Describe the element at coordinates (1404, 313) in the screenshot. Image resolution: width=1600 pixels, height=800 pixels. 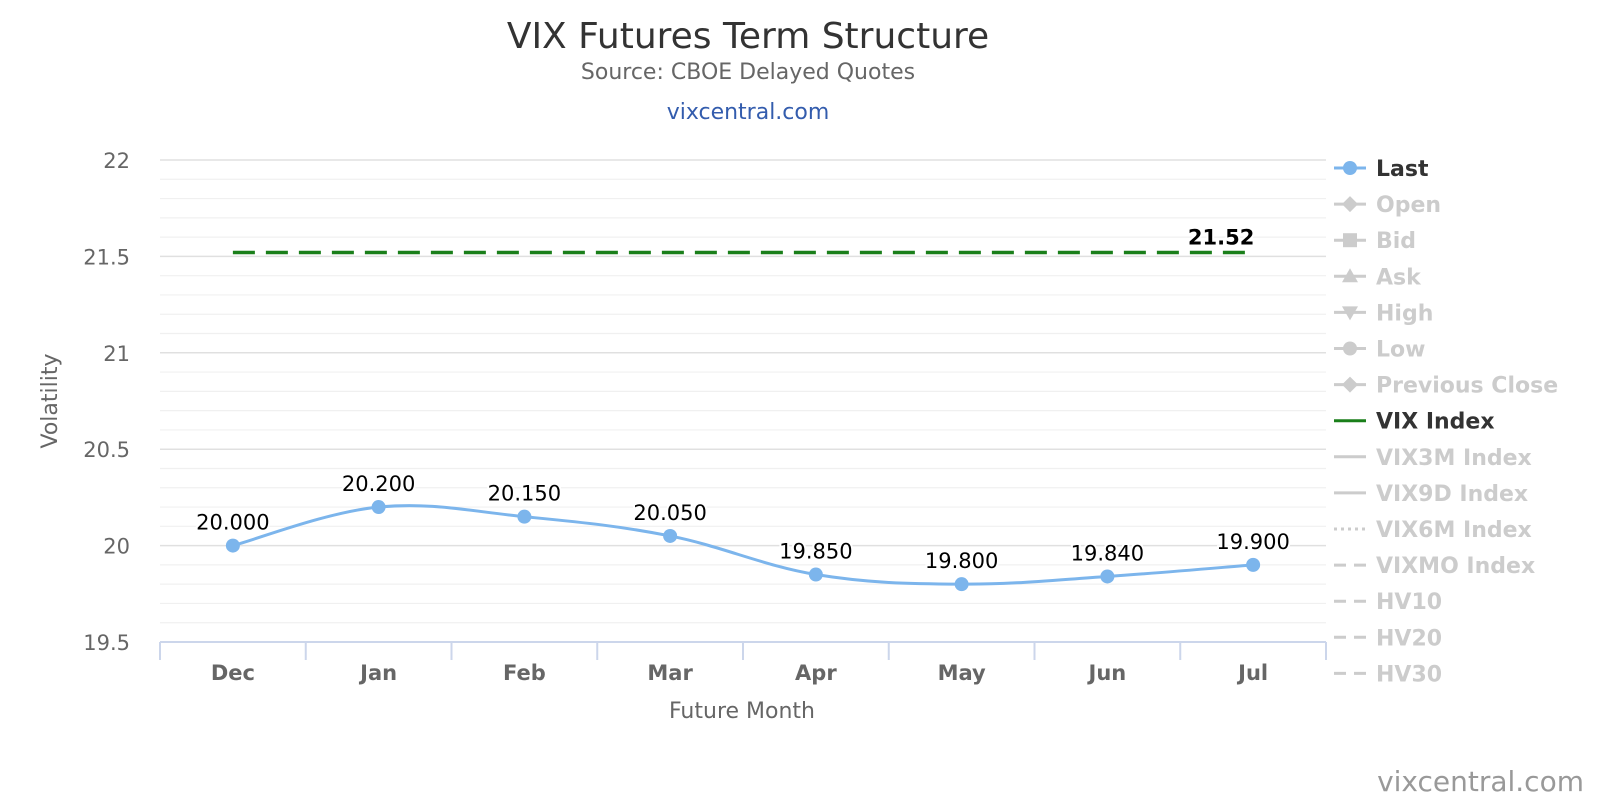
I see `legend-label: High` at that location.